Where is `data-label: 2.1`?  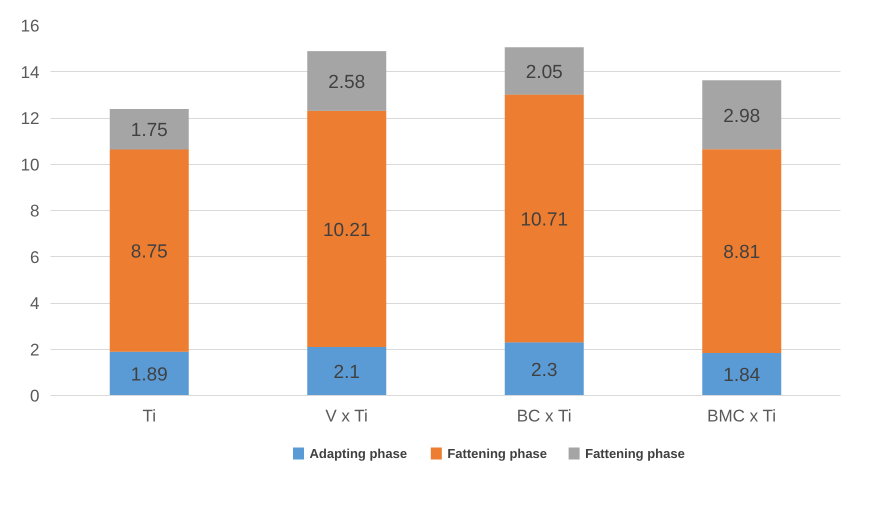
data-label: 2.1 is located at coordinates (347, 373).